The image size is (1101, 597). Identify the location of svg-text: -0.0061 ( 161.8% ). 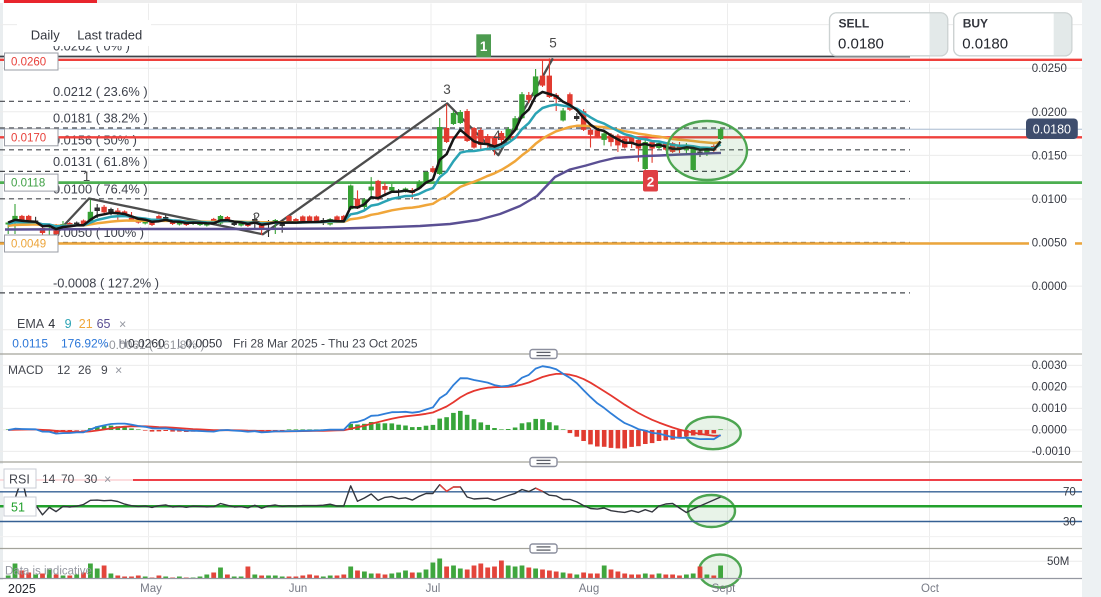
(154, 345).